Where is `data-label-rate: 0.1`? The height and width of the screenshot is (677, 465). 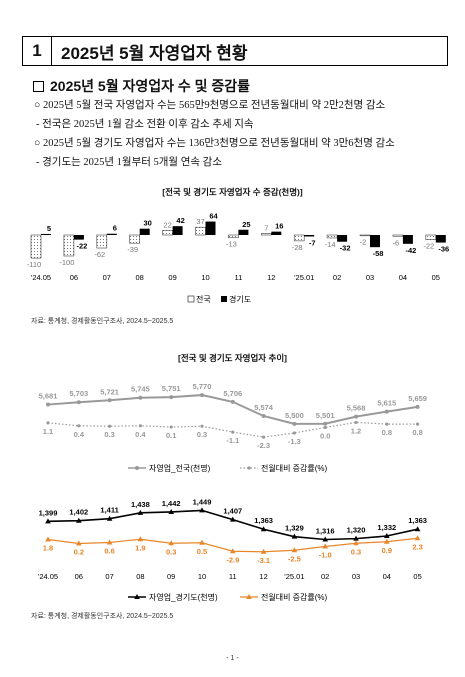
data-label-rate: 0.1 is located at coordinates (171, 435).